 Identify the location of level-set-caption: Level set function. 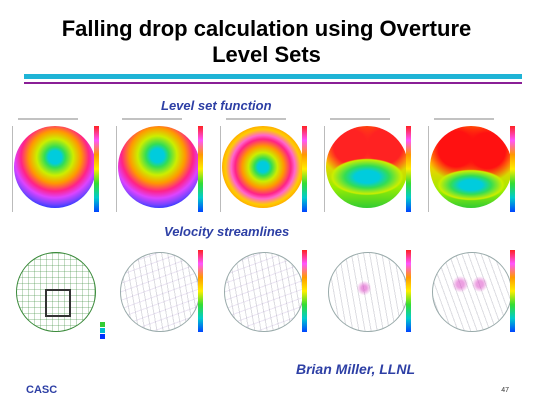
(216, 105).